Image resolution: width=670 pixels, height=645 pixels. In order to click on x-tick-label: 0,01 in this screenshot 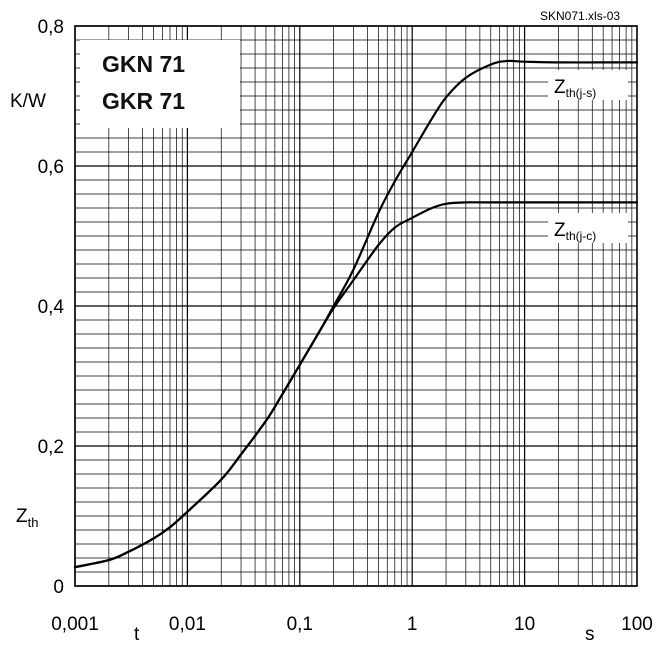, I will do `click(187, 624)`.